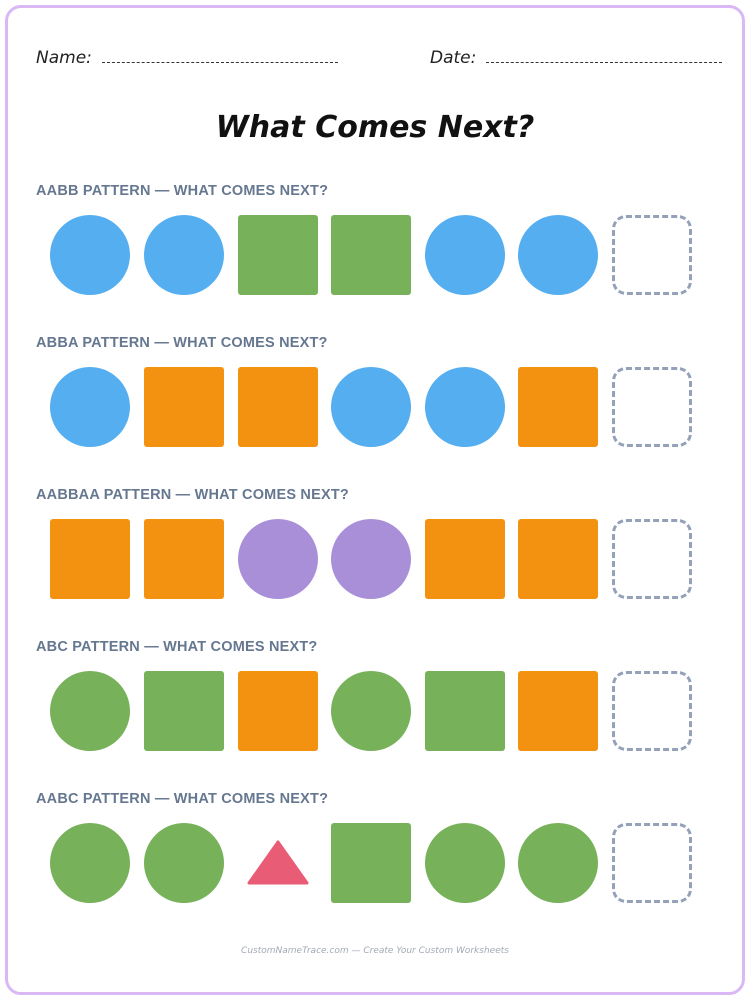 Image resolution: width=750 pixels, height=1000 pixels. I want to click on date-field: Date:, so click(576, 58).